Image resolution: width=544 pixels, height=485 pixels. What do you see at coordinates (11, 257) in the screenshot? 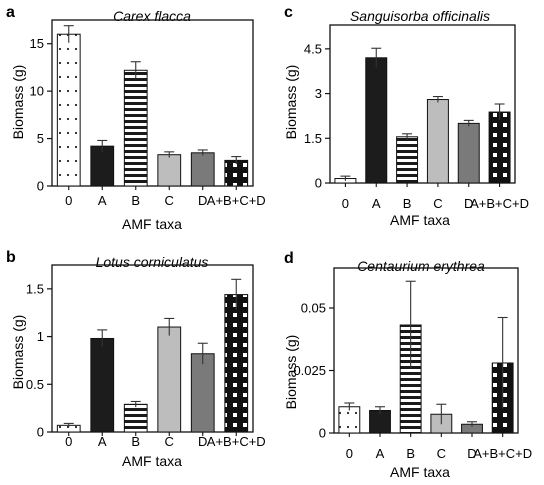
I see `panel-letter: b` at bounding box center [11, 257].